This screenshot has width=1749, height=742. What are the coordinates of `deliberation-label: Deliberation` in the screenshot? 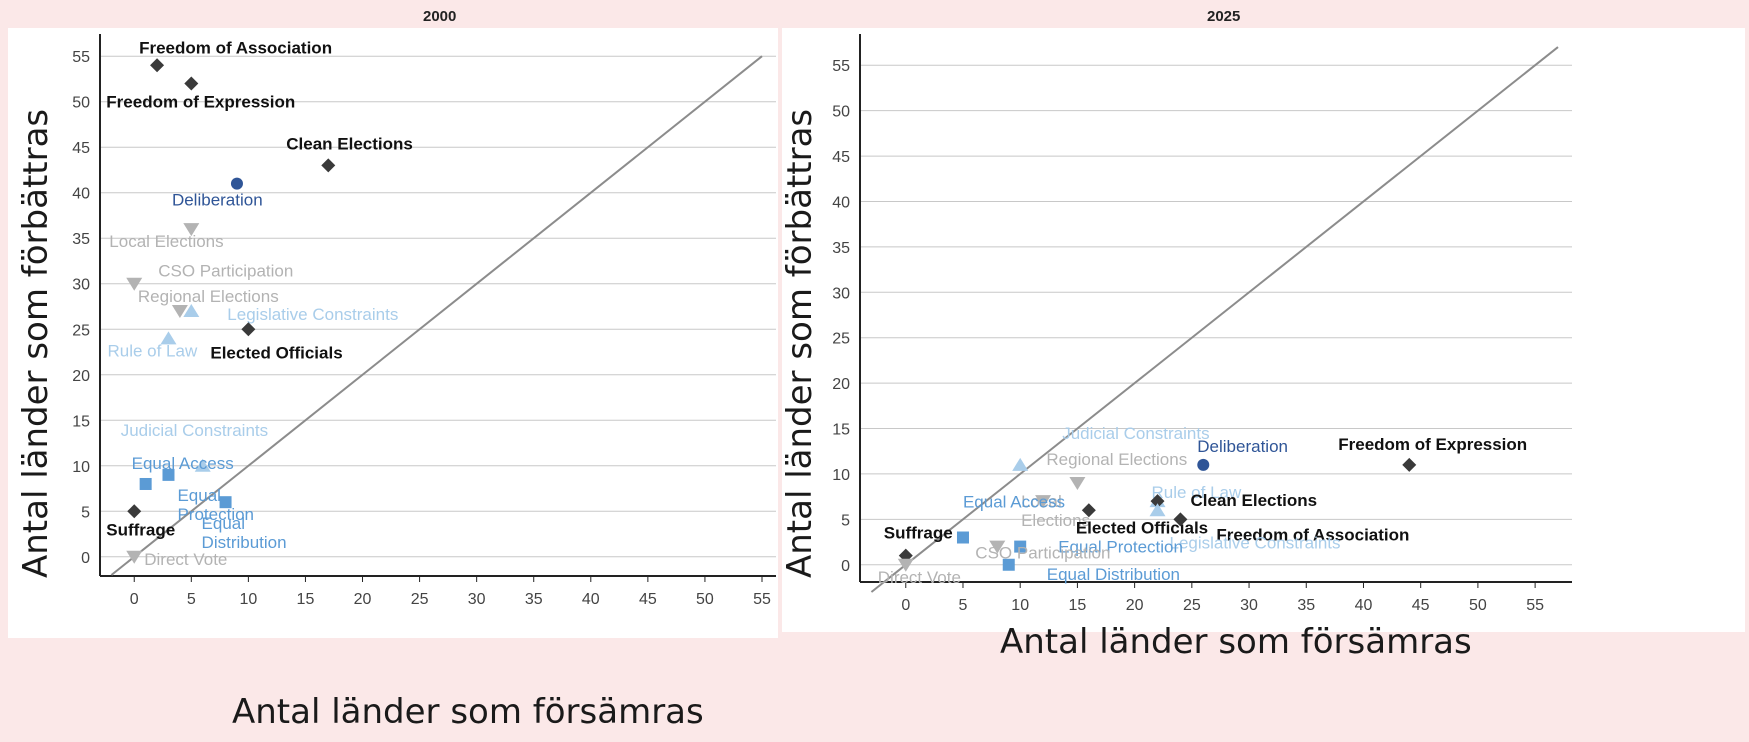 It's located at (1242, 446).